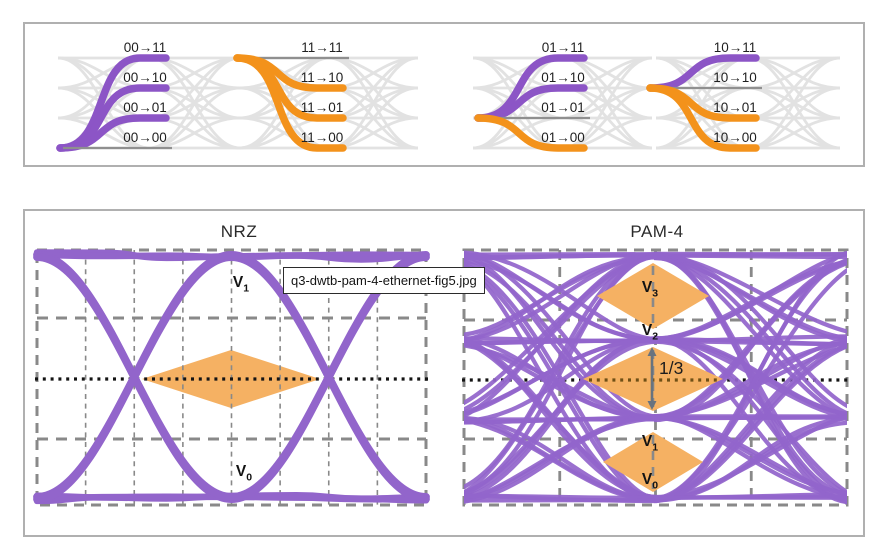  What do you see at coordinates (650, 289) in the screenshot?
I see `level-label-V3: V3` at bounding box center [650, 289].